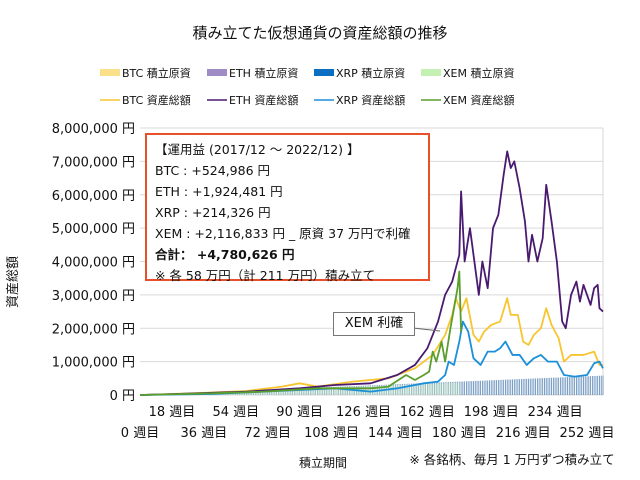 The height and width of the screenshot is (480, 640). I want to click on series-line, so click(371, 346).